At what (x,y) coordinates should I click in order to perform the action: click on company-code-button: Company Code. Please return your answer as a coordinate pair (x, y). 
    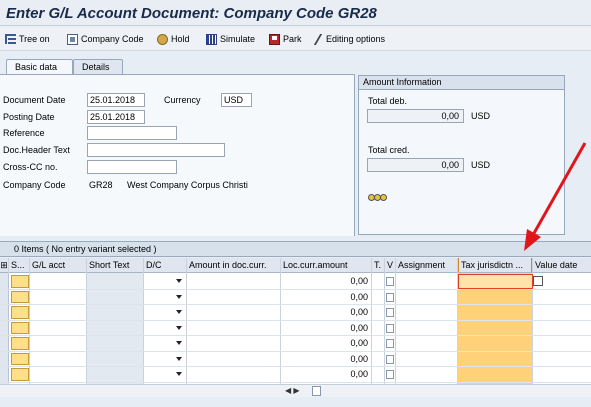
    Looking at the image, I should click on (105, 39).